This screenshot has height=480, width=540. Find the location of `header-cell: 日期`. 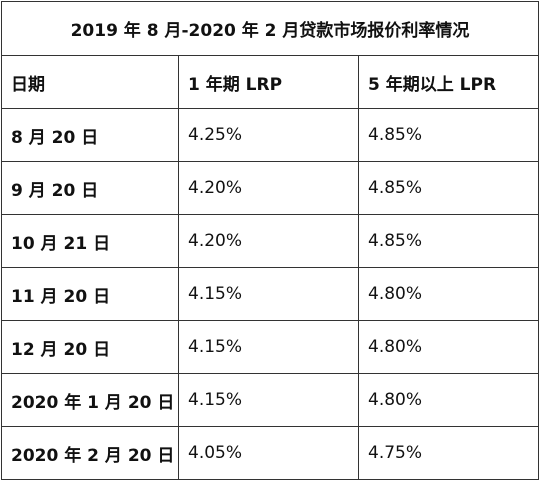

header-cell: 日期 is located at coordinates (90, 82).